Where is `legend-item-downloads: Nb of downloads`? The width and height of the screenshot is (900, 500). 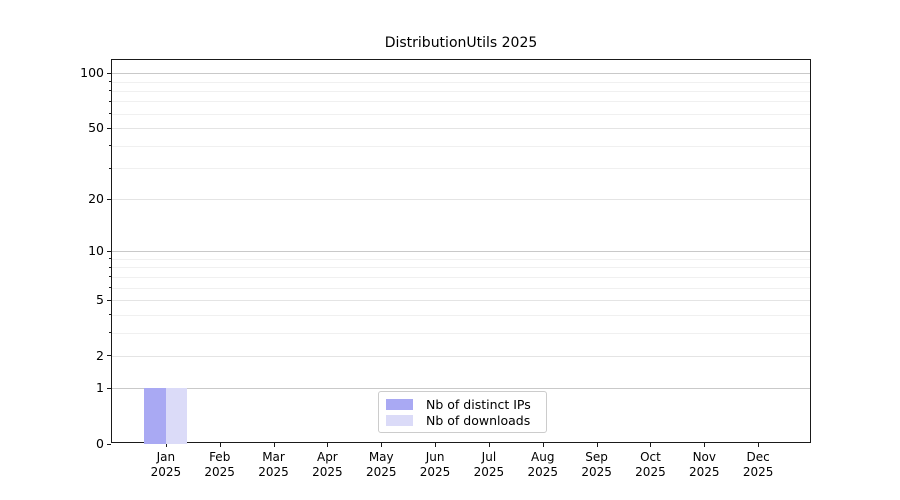 legend-item-downloads: Nb of downloads is located at coordinates (462, 420).